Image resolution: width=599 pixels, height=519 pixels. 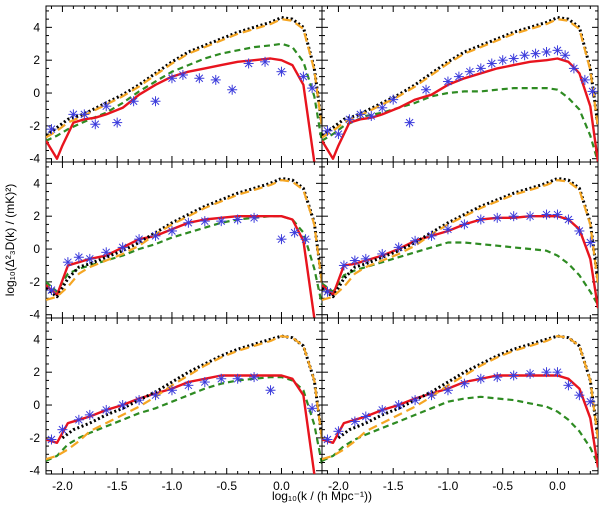 What do you see at coordinates (338, 486) in the screenshot?
I see `x-tick-label: -2.0` at bounding box center [338, 486].